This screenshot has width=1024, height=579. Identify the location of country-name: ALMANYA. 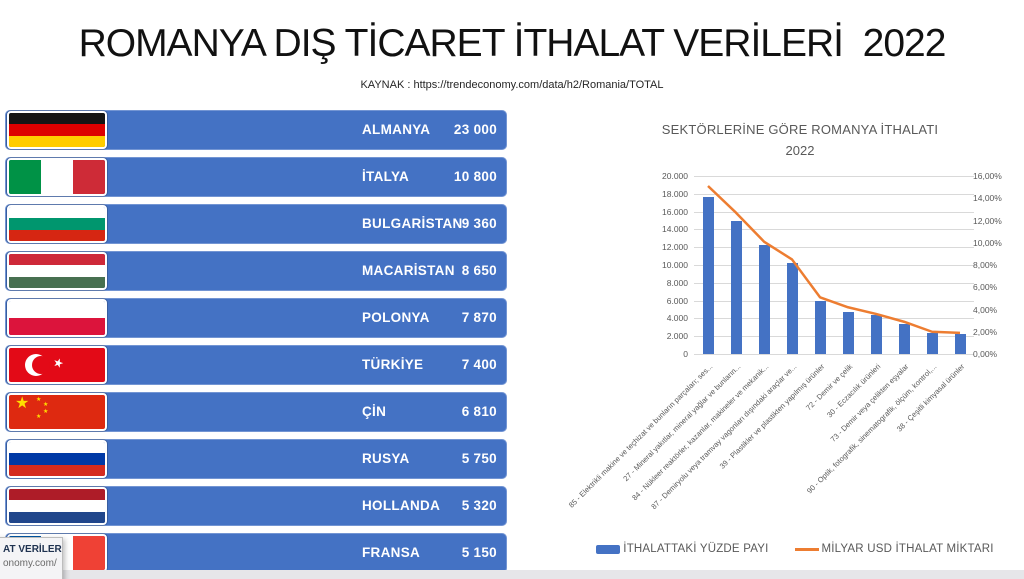
(396, 129).